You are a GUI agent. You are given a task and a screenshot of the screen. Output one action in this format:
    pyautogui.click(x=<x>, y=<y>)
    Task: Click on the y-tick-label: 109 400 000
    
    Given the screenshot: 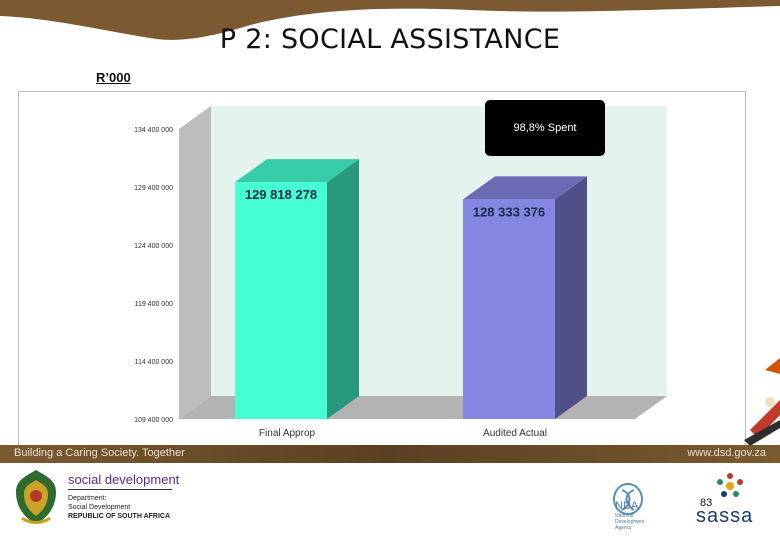 What is the action you would take?
    pyautogui.click(x=153, y=420)
    